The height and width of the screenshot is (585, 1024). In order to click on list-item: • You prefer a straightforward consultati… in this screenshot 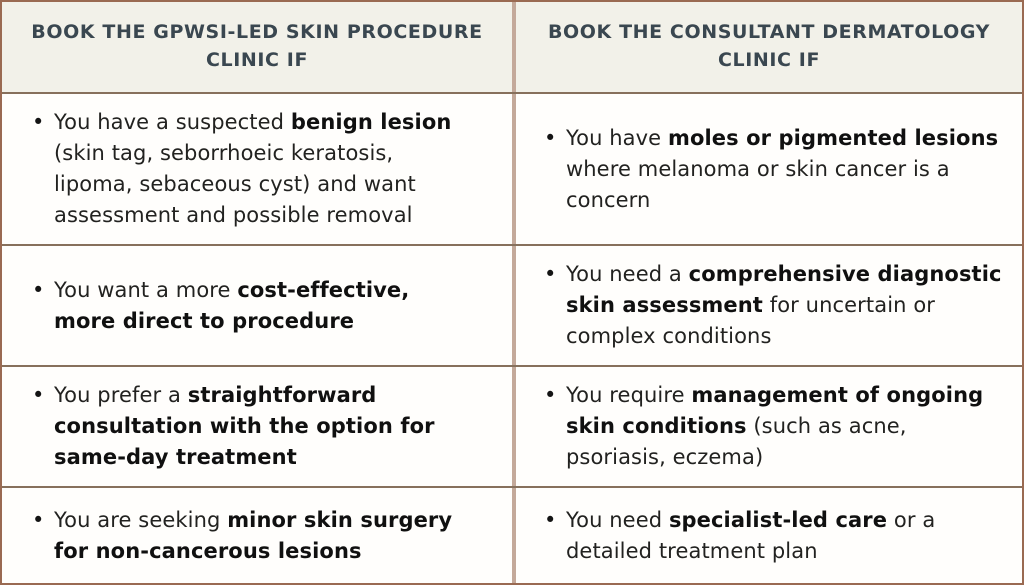, I will do `click(251, 426)`.